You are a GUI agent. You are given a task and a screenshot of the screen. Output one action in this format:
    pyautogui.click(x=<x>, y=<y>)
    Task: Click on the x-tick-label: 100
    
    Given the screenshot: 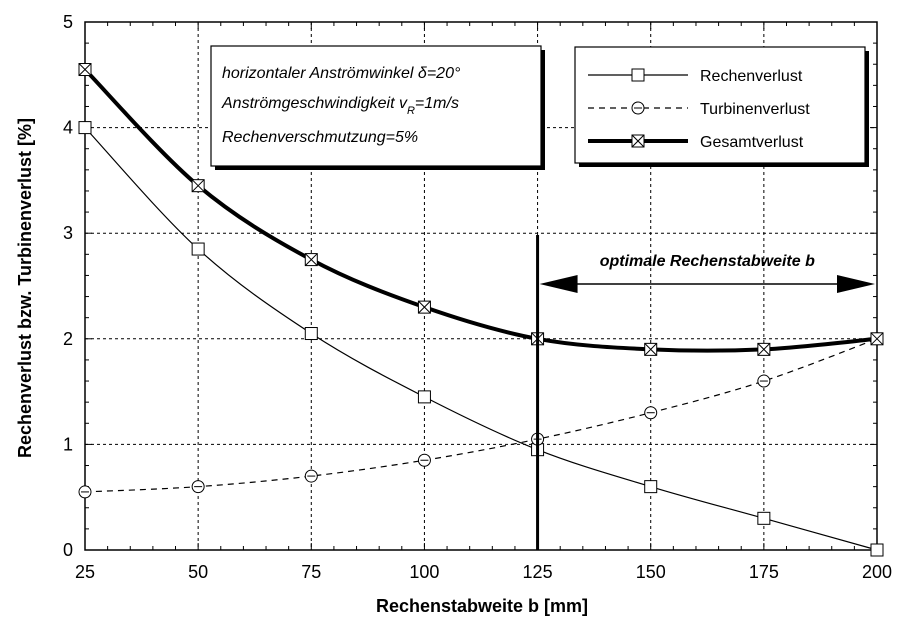 What is the action you would take?
    pyautogui.click(x=424, y=572)
    